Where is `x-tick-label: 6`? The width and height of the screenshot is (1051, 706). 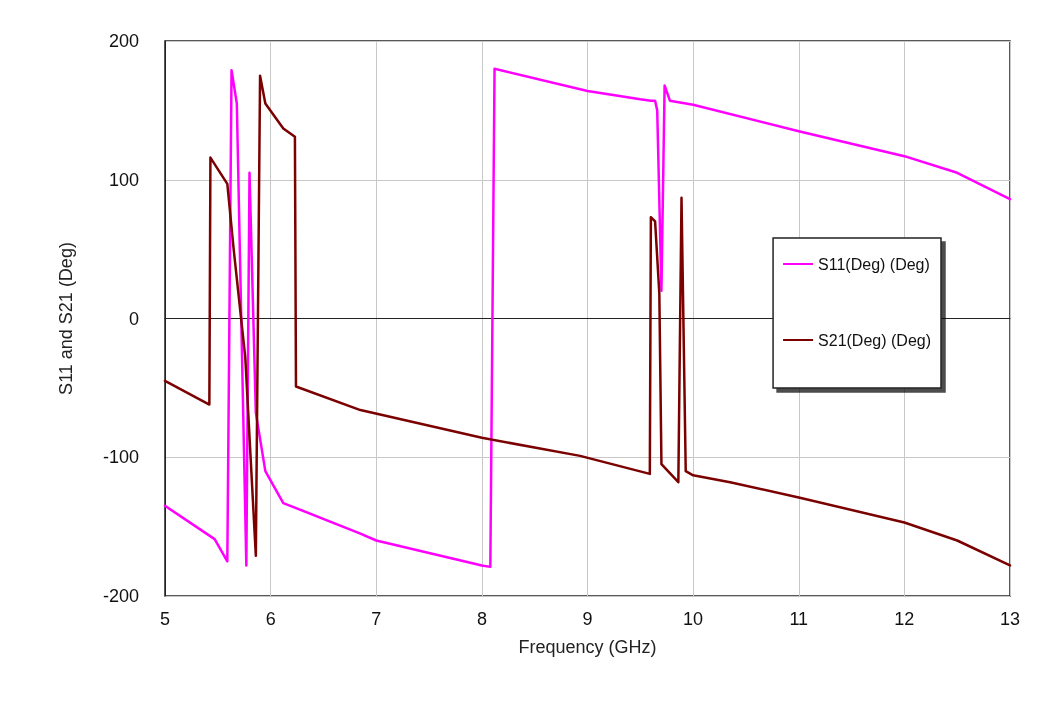
x-tick-label: 6 is located at coordinates (270, 619).